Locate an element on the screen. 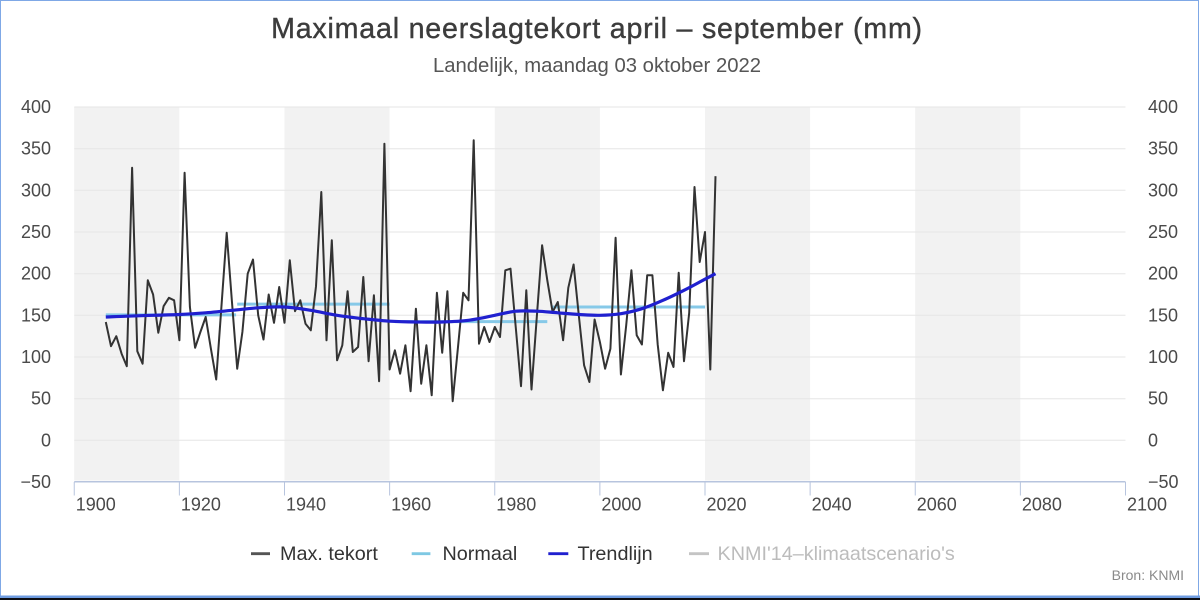 This screenshot has width=1200, height=600. svg-text: 2000 is located at coordinates (621, 505).